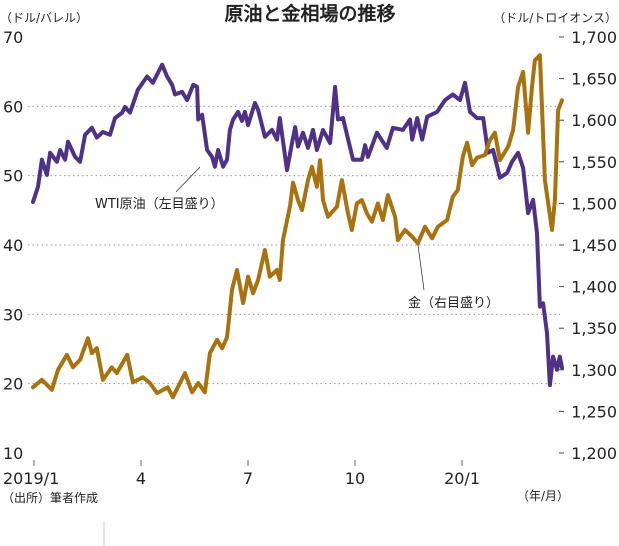 The image size is (619, 546). Describe the element at coordinates (421, 267) in the screenshot. I see `gold-leader-line` at that location.